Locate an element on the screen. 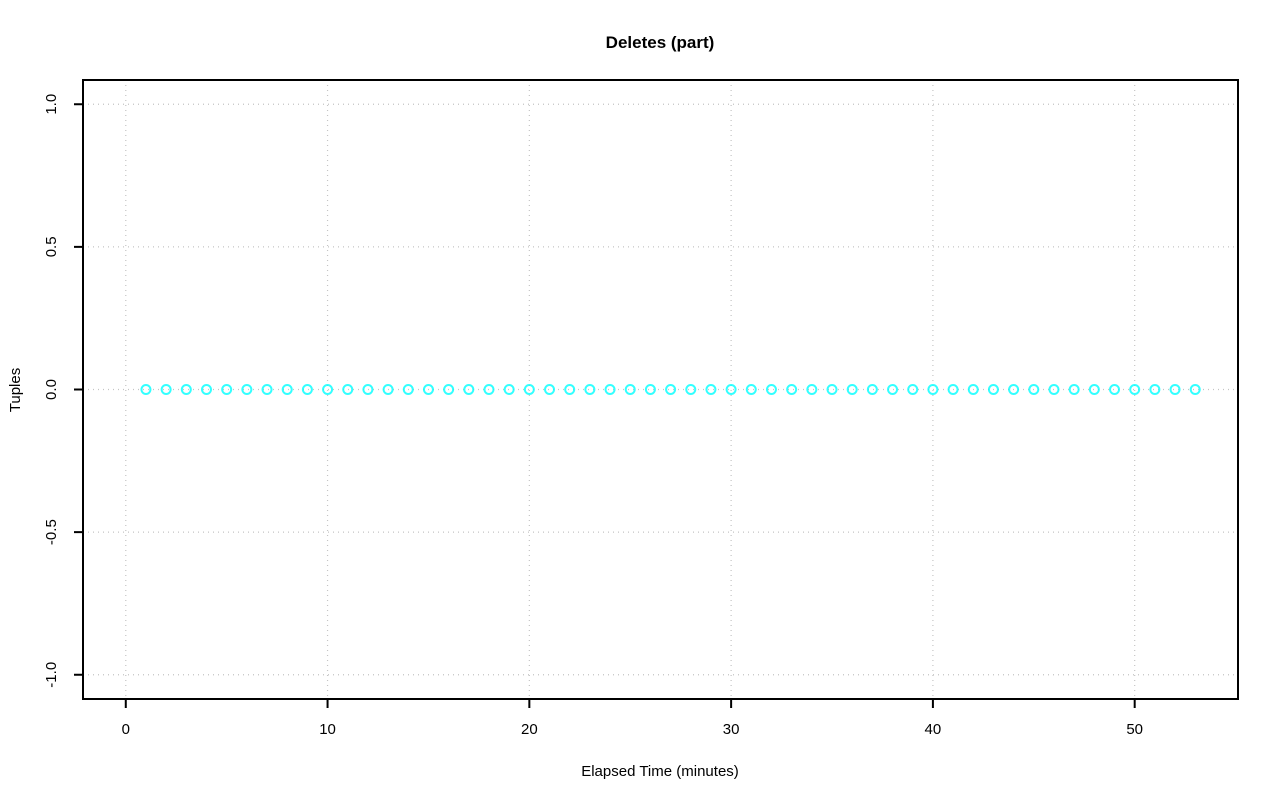 The height and width of the screenshot is (806, 1280). x-tick-label: 0 is located at coordinates (126, 729).